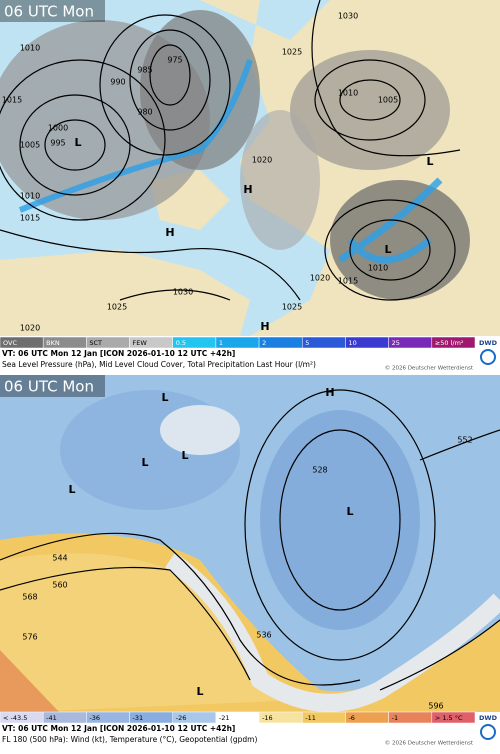 This screenshot has width=500, height=754. I want to click on legend-label: -31, so click(138, 718).